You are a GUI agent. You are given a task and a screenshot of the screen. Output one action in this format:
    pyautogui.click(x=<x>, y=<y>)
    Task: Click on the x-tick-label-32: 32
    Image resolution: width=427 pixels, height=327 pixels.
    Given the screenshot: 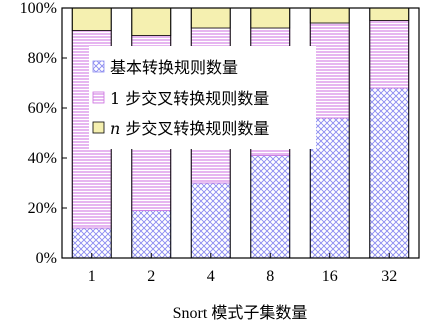 What is the action you would take?
    pyautogui.click(x=389, y=276)
    